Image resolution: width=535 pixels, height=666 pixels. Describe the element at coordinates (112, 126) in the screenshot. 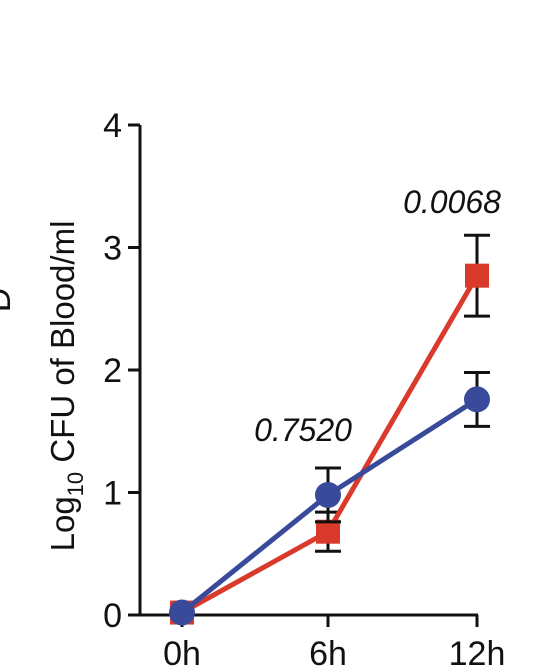

I see `y-tick-label-4: 4` at that location.